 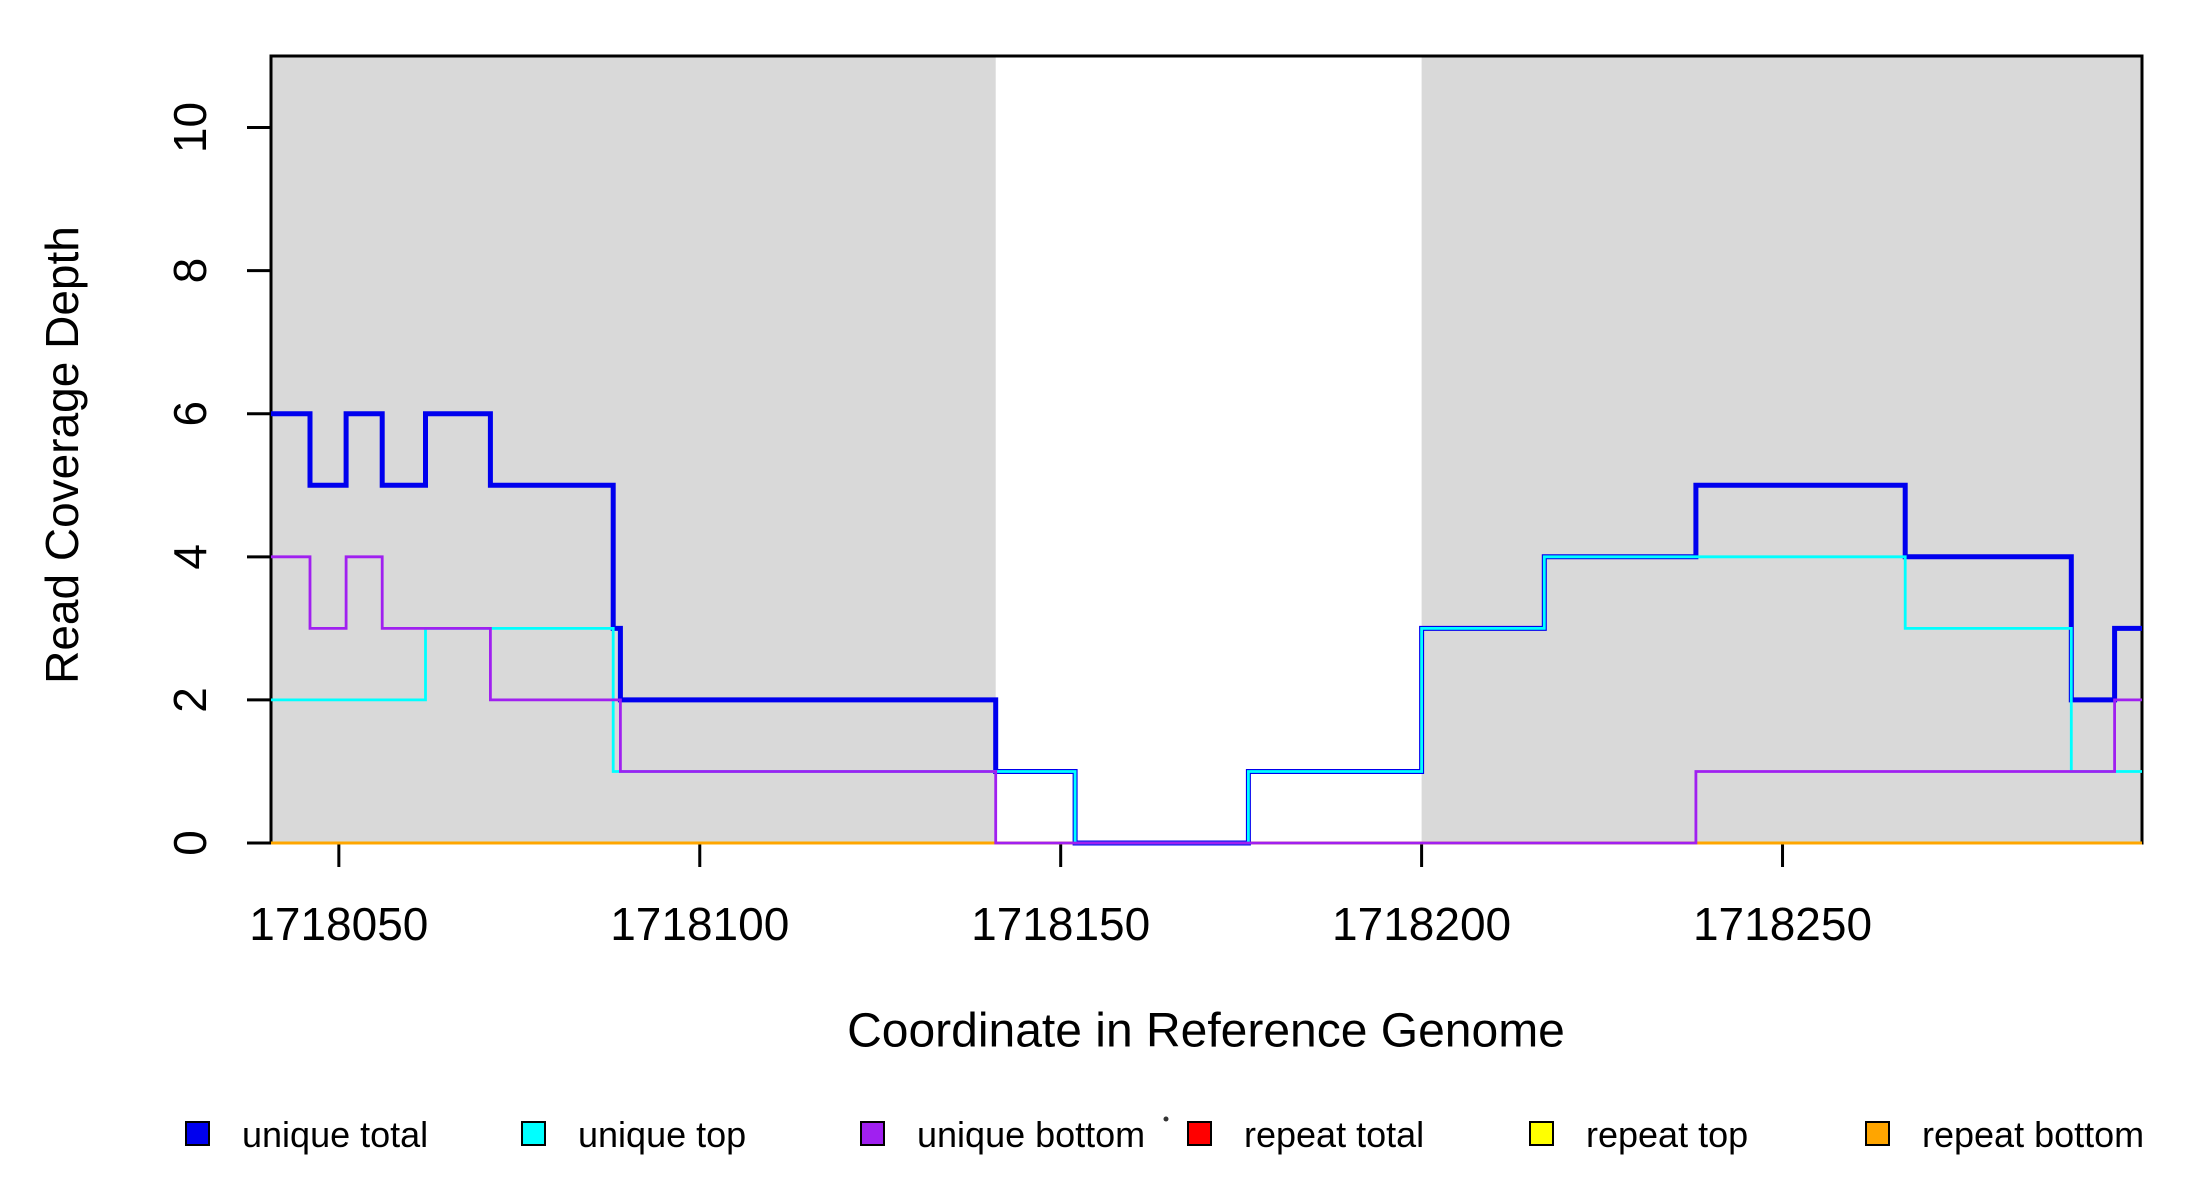 I want to click on x-tick-label: 1718250, so click(x=1782, y=924).